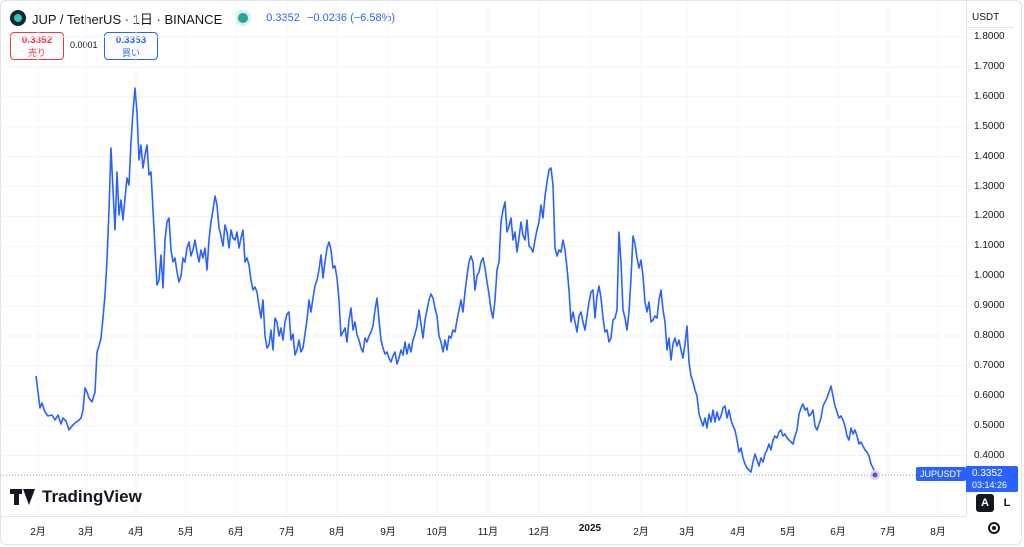 The image size is (1024, 547). I want to click on y-tick-label: 1.0000, so click(989, 276).